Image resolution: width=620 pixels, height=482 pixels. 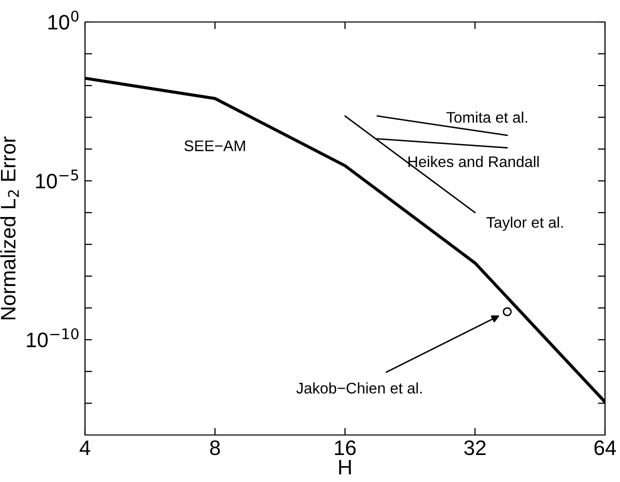 What do you see at coordinates (487, 117) in the screenshot?
I see `series-label: Tomita et al.` at bounding box center [487, 117].